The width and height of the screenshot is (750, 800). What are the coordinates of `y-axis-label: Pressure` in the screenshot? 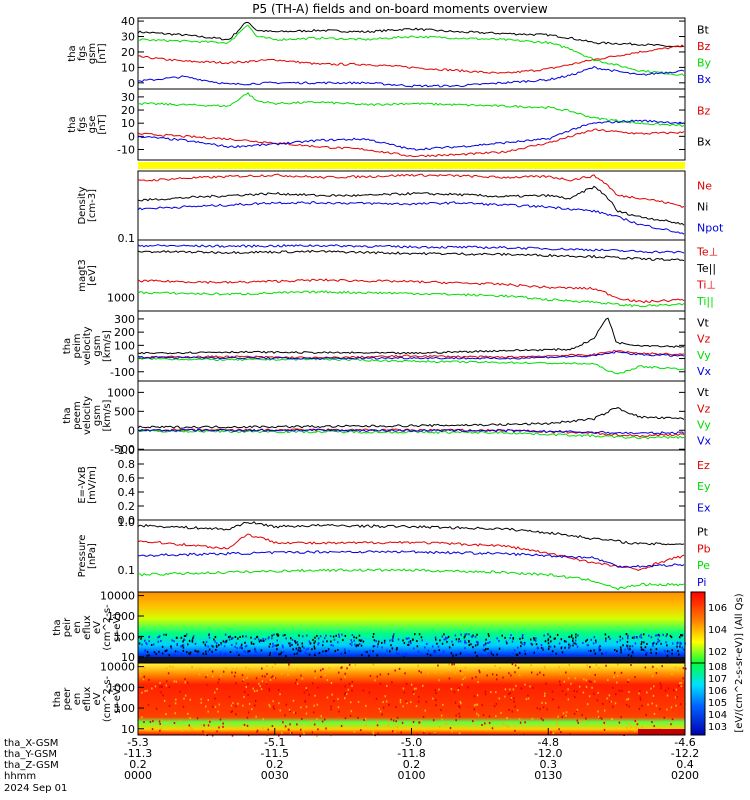 It's located at (82, 556).